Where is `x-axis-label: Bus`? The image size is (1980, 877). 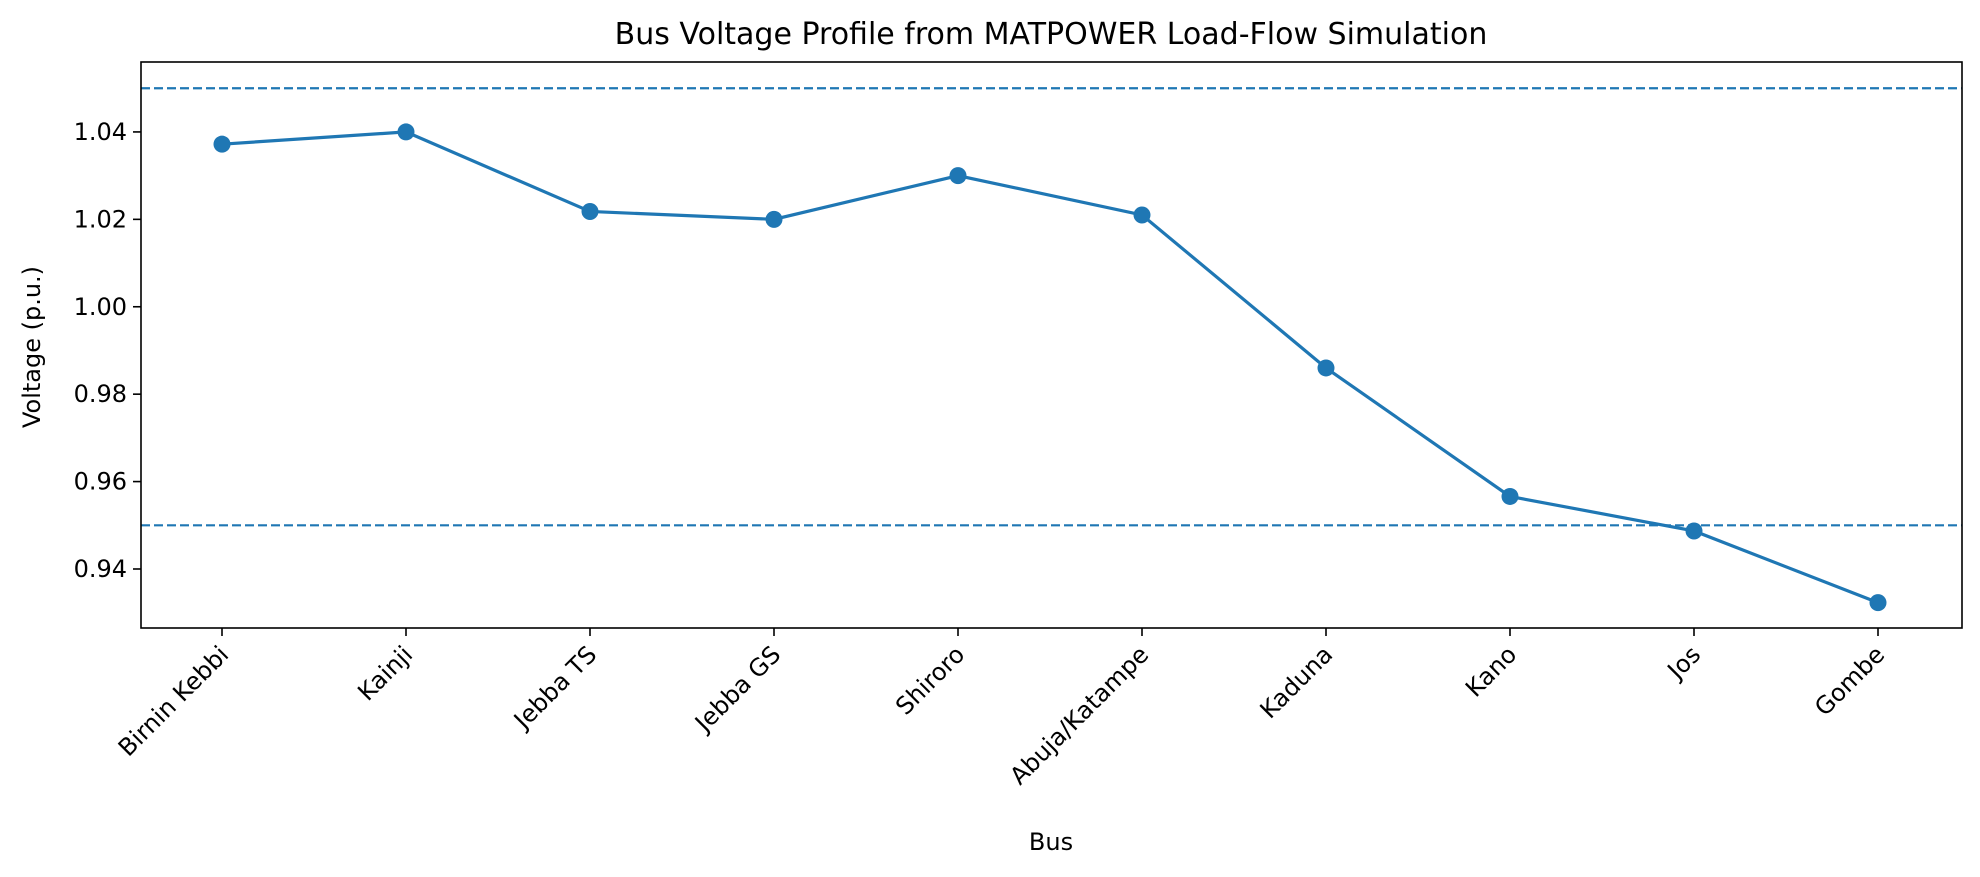 x-axis-label: Bus is located at coordinates (1051, 842).